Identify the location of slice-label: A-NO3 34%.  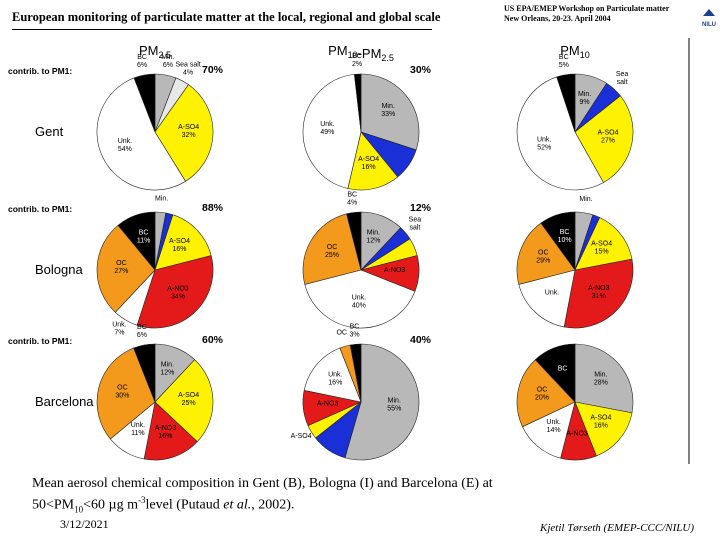
(178, 293).